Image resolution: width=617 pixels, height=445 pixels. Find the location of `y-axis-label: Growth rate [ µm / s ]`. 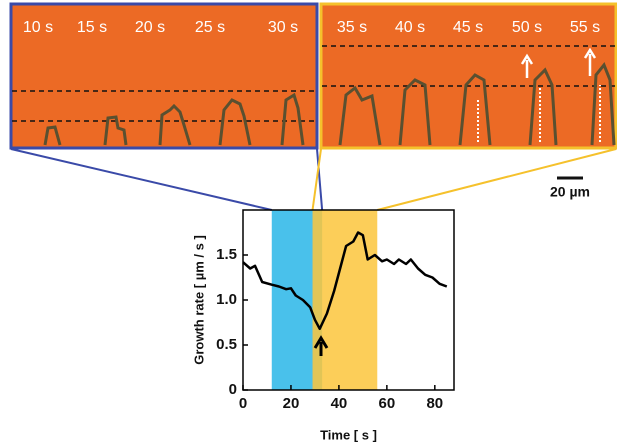

y-axis-label: Growth rate [ µm / s ] is located at coordinates (198, 300).